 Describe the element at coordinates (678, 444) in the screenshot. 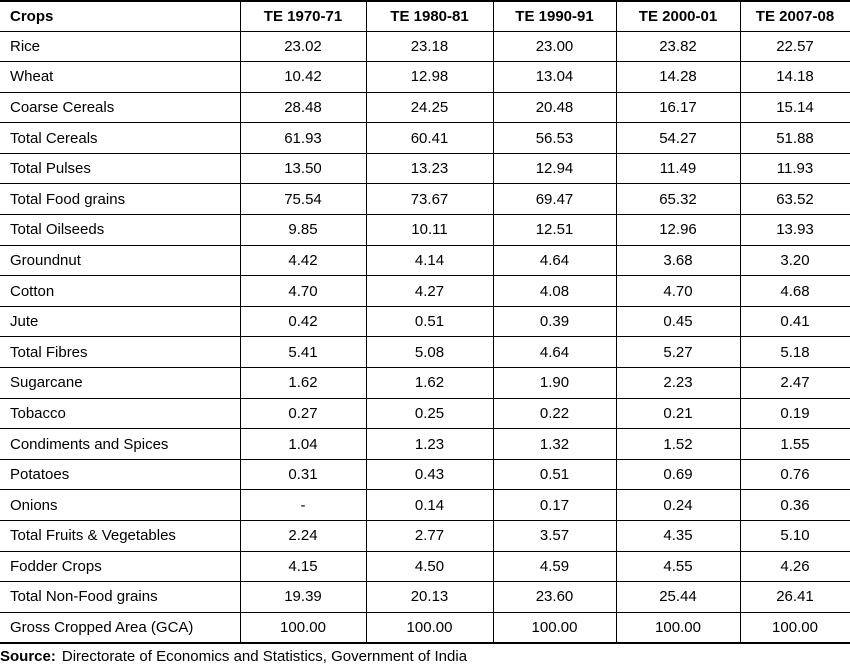

I see `value-cell: 1.52` at that location.